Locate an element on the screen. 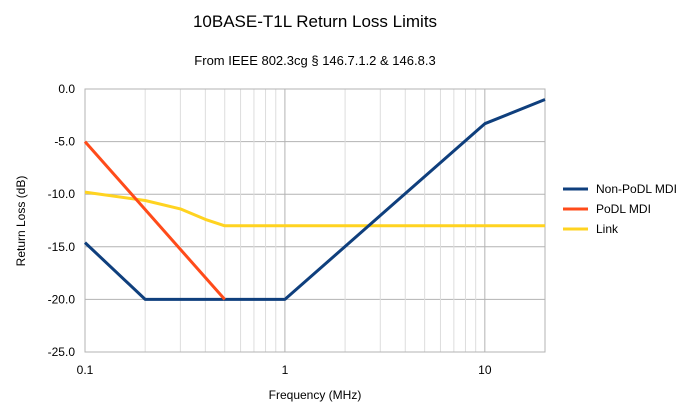  series-line-podl-mdi is located at coordinates (154, 220).